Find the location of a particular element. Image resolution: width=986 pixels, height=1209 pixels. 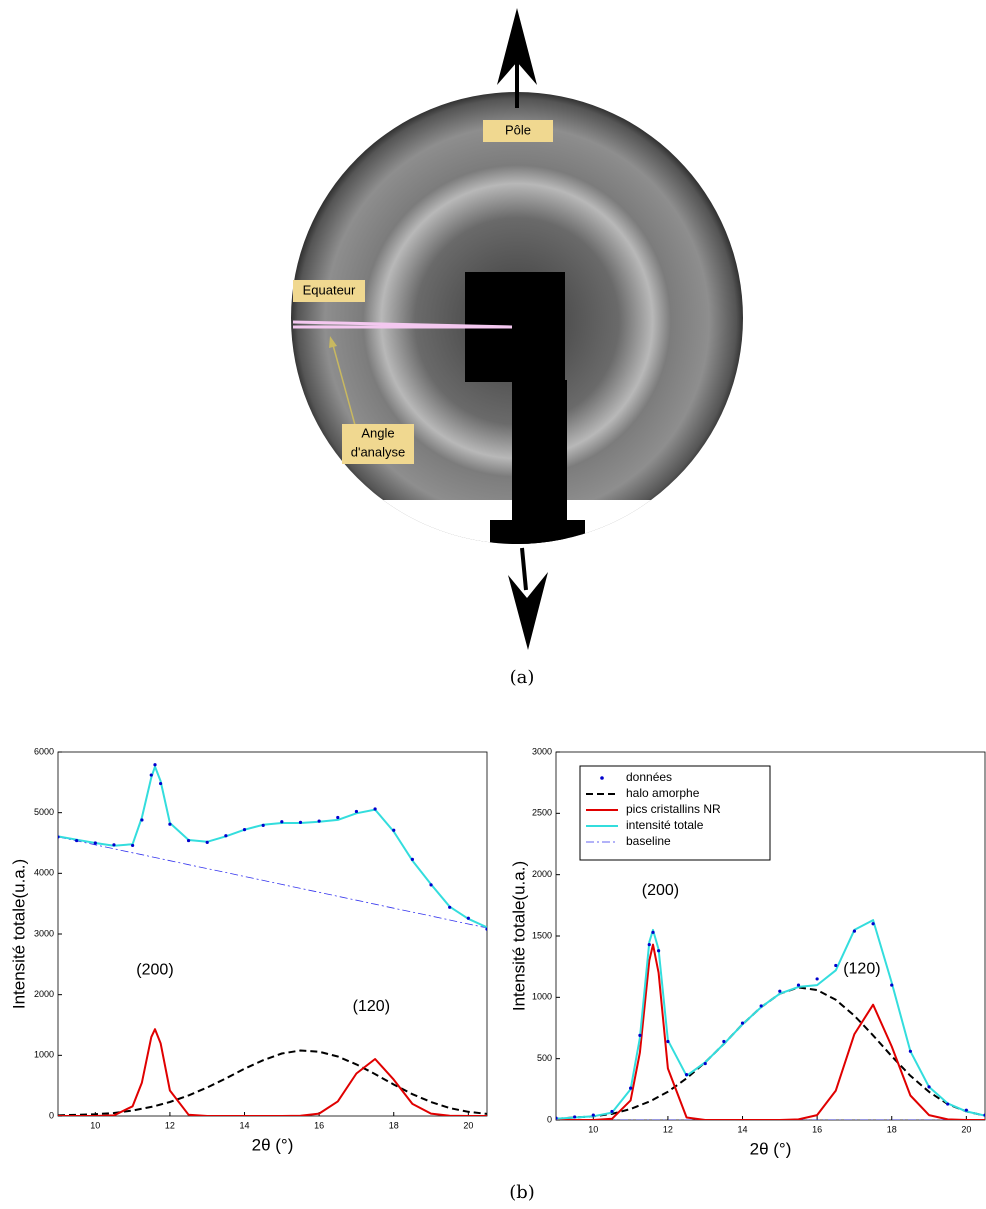

plot-frame is located at coordinates (272, 934).